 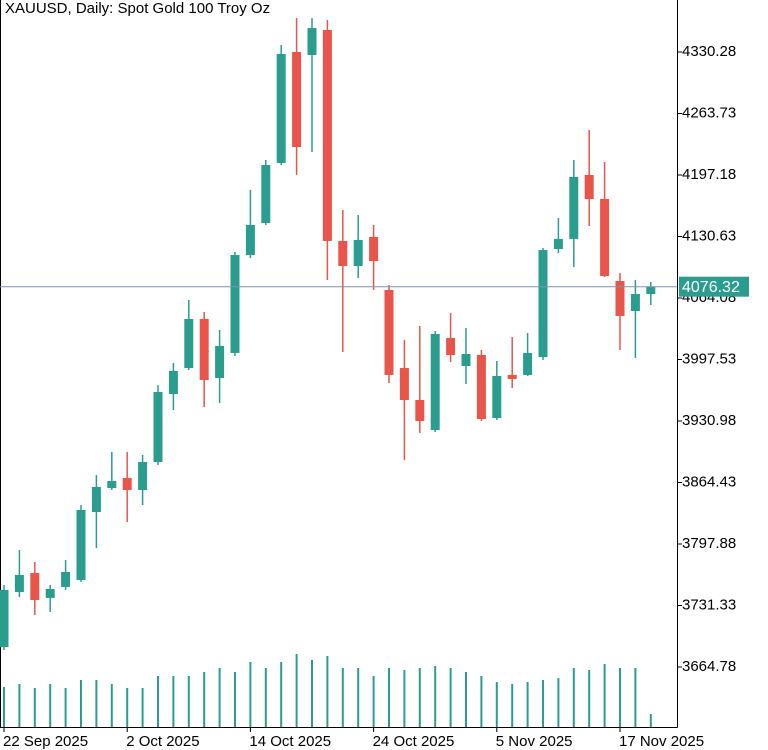 What do you see at coordinates (137, 8) in the screenshot?
I see `chart-title: XAUUSD, Daily: Spot Gold 100 Troy Oz` at bounding box center [137, 8].